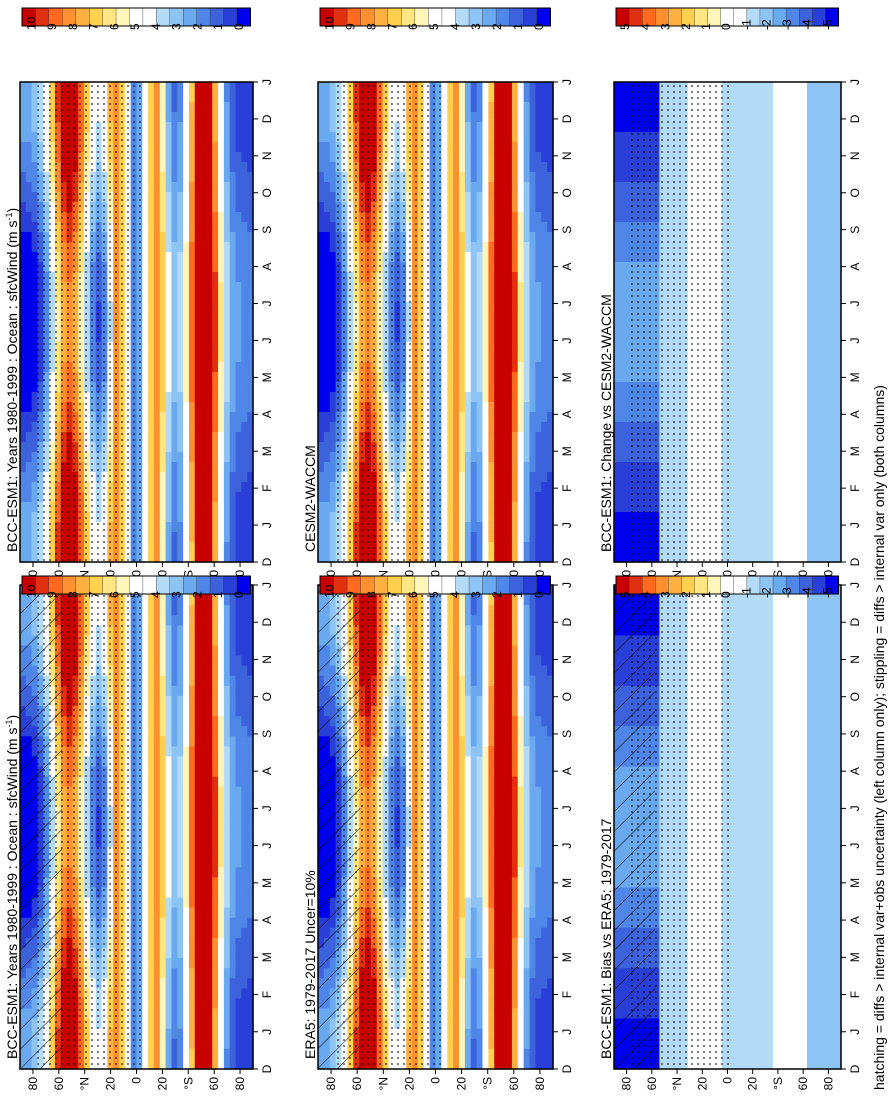 This screenshot has height=1097, width=895. Describe the element at coordinates (267, 156) in the screenshot. I see `month-tick-label: N` at that location.